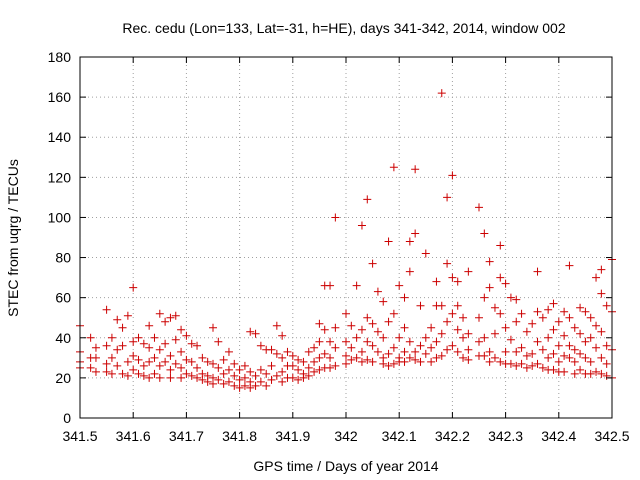  Describe the element at coordinates (60, 137) in the screenshot. I see `y-tick-label: 140` at that location.